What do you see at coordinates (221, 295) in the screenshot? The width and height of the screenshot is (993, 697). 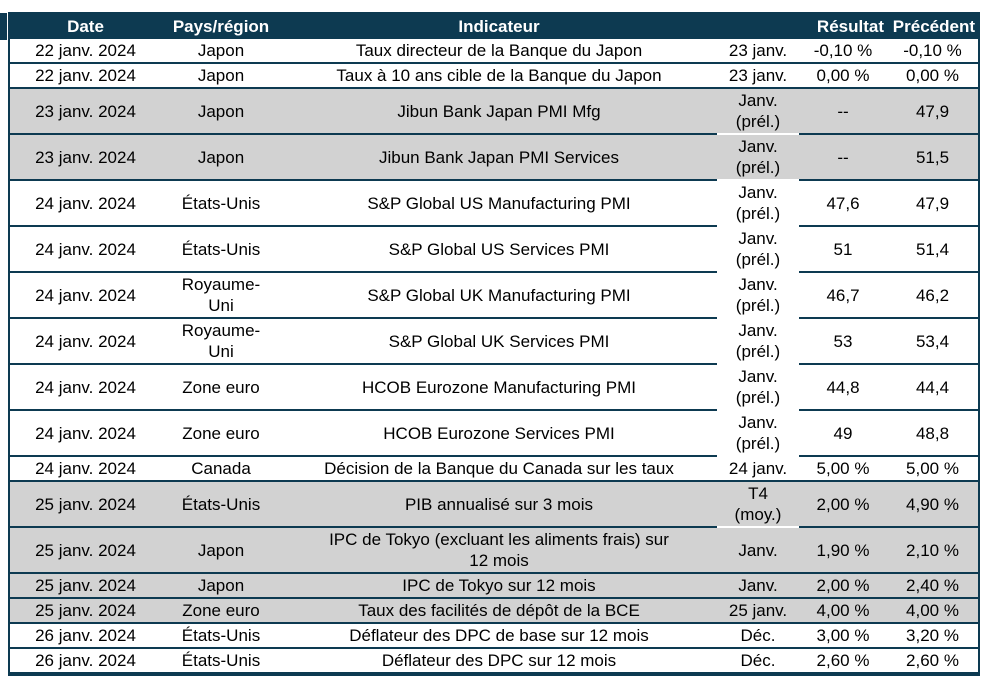 I see `cell-region: Royaume- Uni` at bounding box center [221, 295].